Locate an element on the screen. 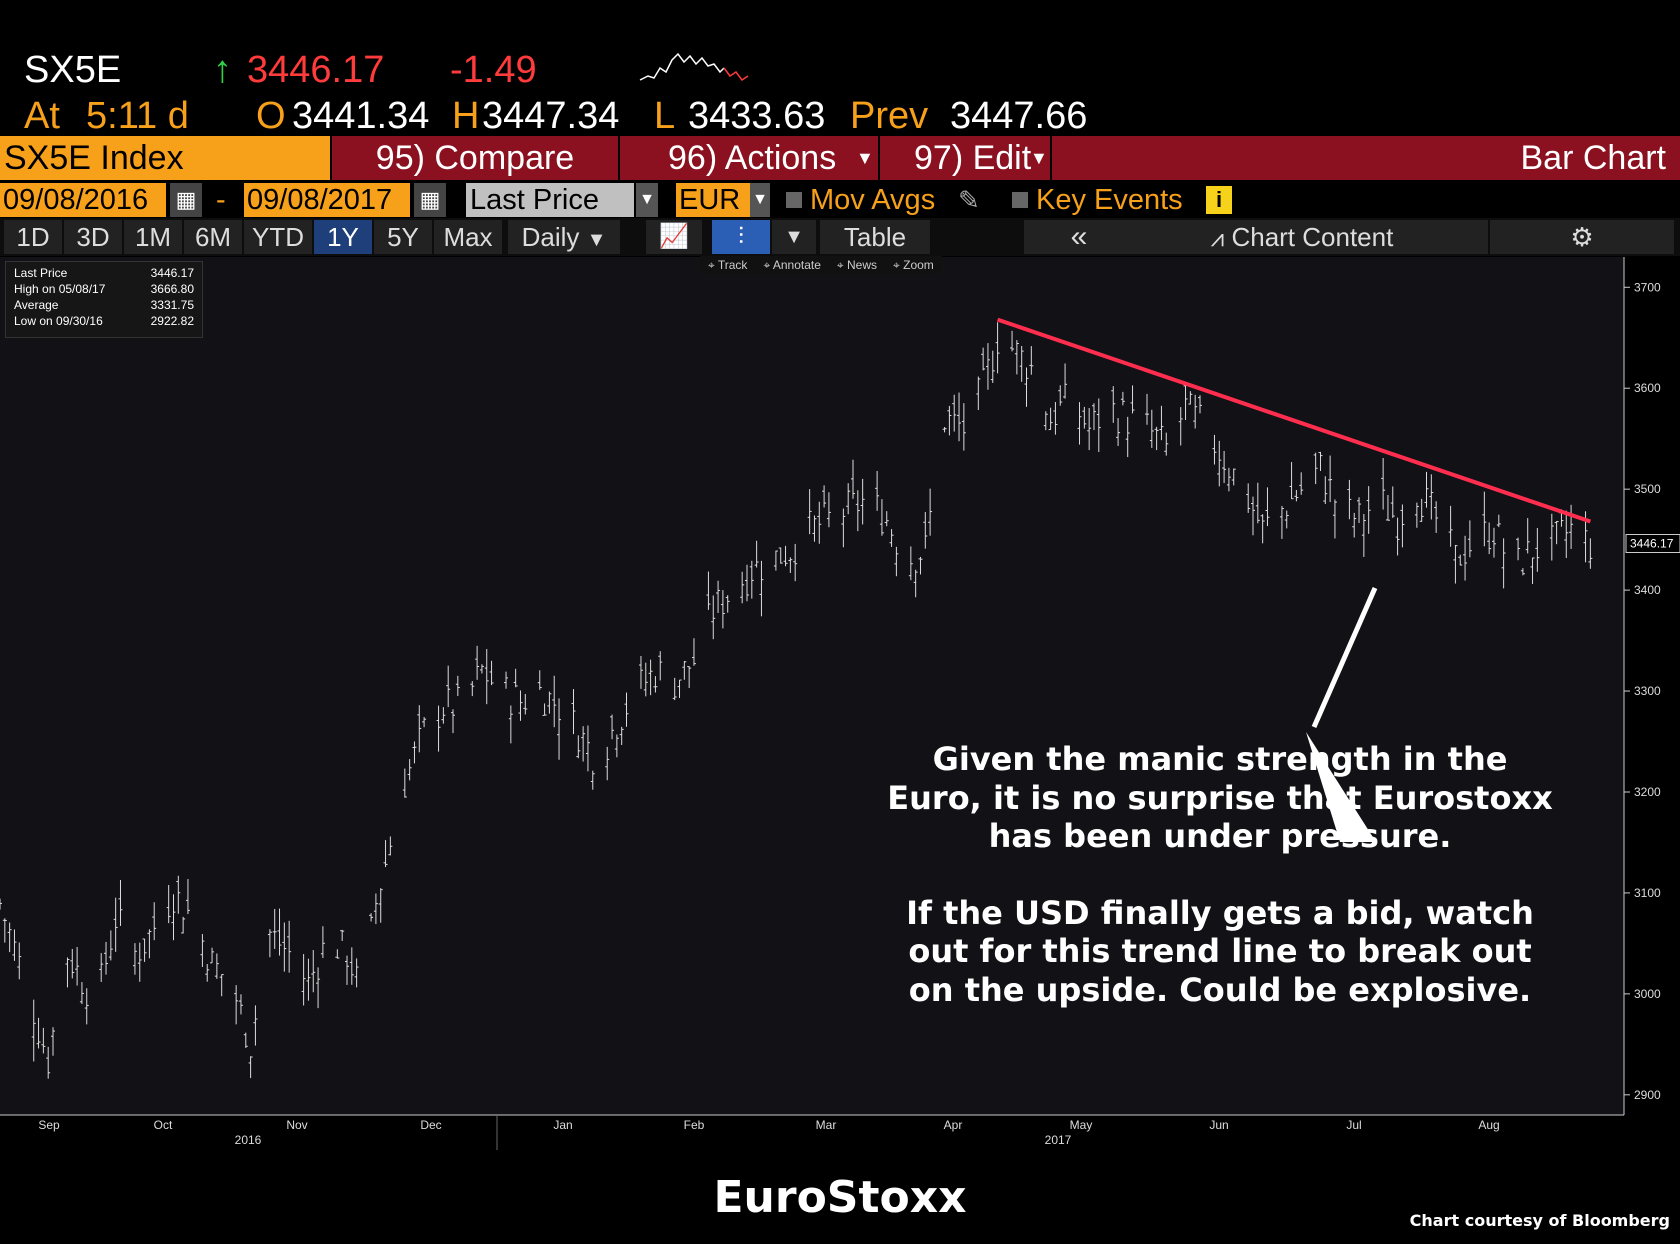  legend-row-low: Low on 09/30/16 2922.82 is located at coordinates (104, 321).